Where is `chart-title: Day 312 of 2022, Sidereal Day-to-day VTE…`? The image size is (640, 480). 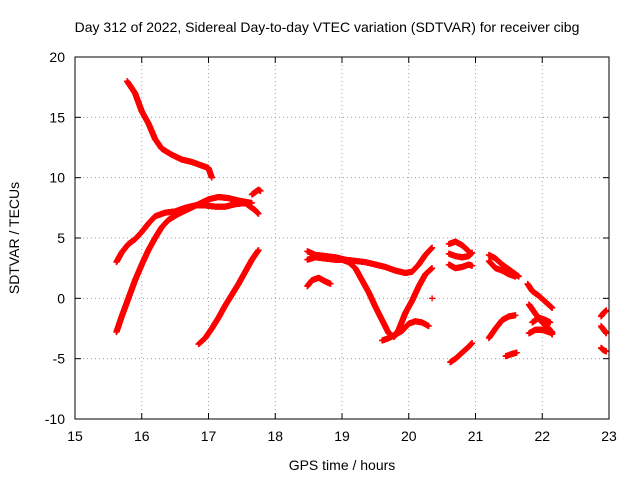
chart-title: Day 312 of 2022, Sidereal Day-to-day VTE… is located at coordinates (327, 27).